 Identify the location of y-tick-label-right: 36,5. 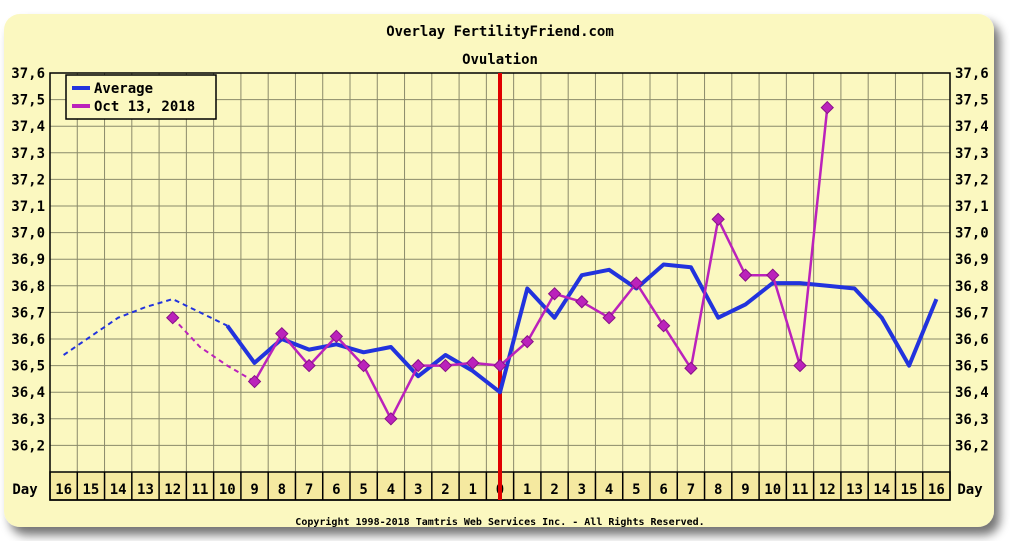
(972, 367).